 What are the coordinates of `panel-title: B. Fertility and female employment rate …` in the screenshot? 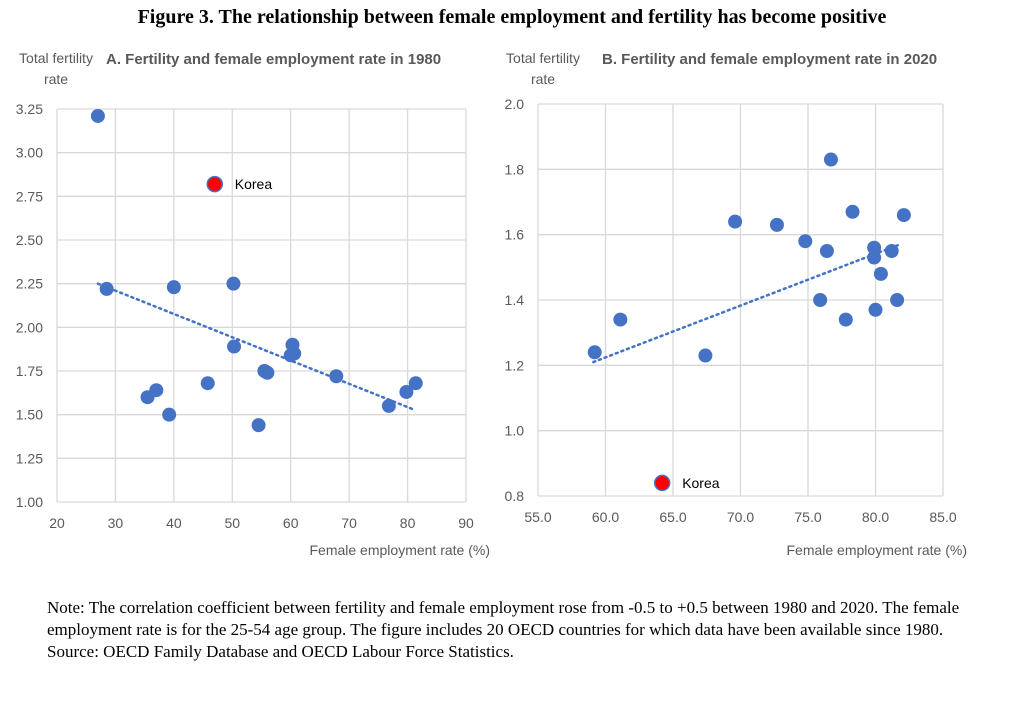 It's located at (769, 59).